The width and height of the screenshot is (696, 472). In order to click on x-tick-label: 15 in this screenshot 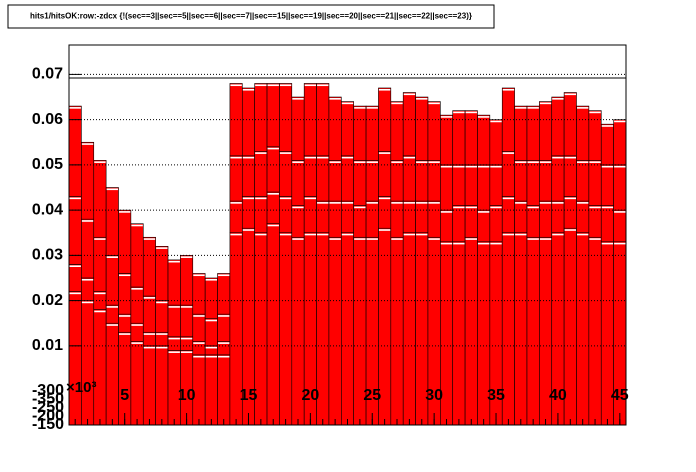, I will do `click(249, 395)`.